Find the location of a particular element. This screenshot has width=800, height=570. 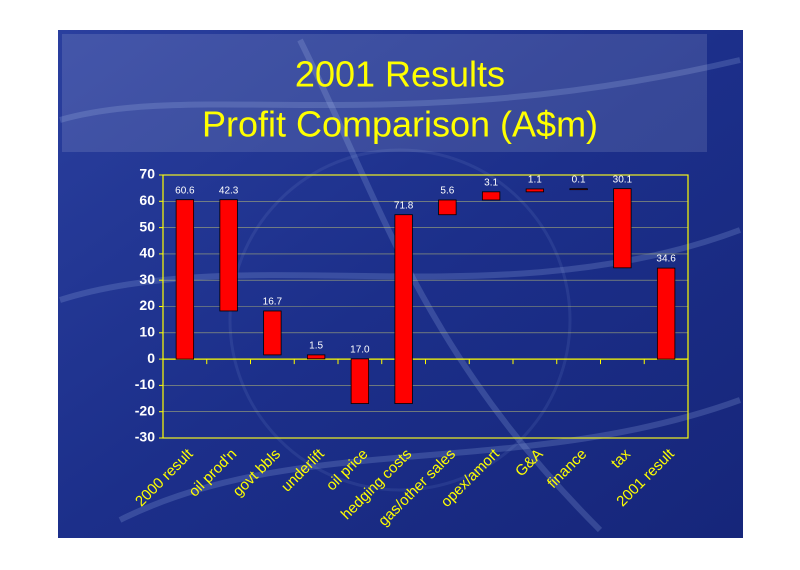

y-tick-label: 20 is located at coordinates (147, 305).